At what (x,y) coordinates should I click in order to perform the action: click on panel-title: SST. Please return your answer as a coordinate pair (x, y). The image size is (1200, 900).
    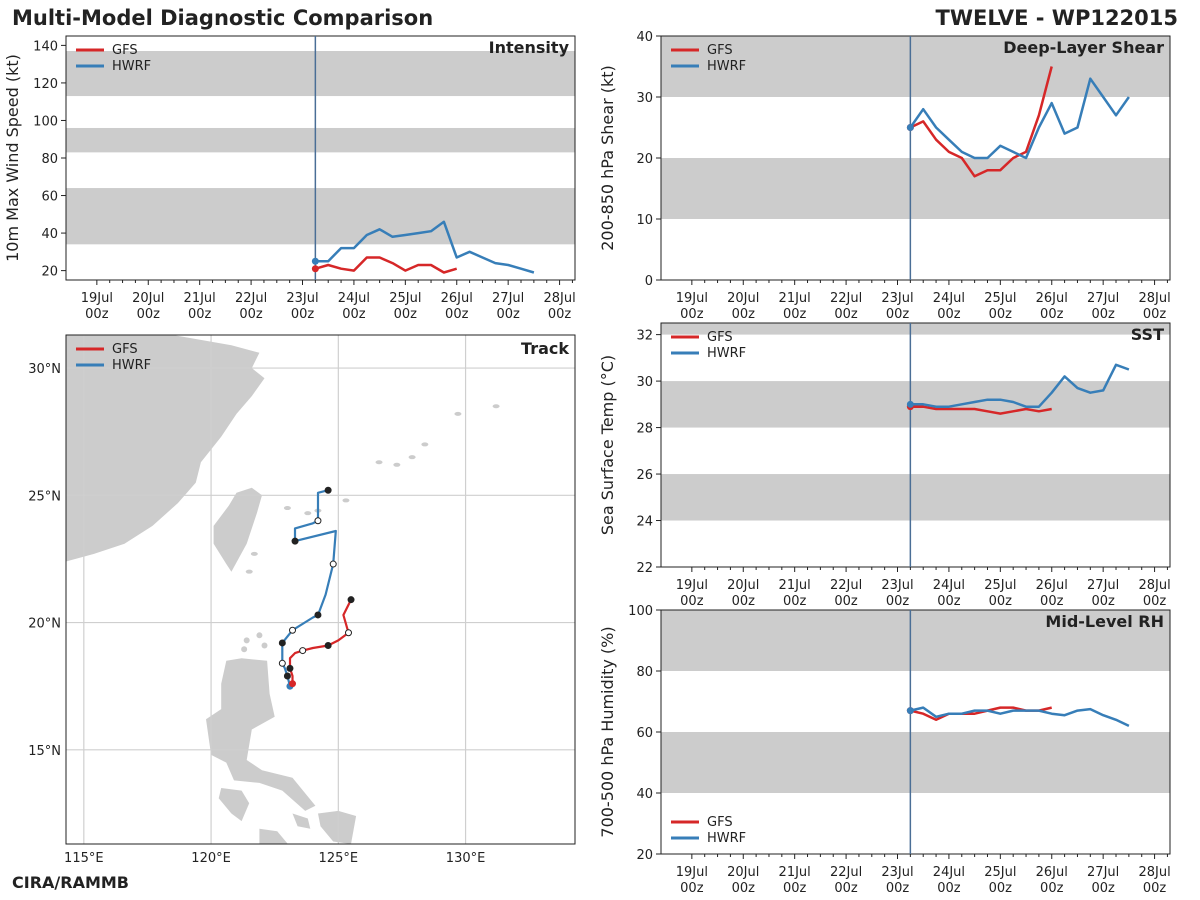
    Looking at the image, I should click on (1147, 334).